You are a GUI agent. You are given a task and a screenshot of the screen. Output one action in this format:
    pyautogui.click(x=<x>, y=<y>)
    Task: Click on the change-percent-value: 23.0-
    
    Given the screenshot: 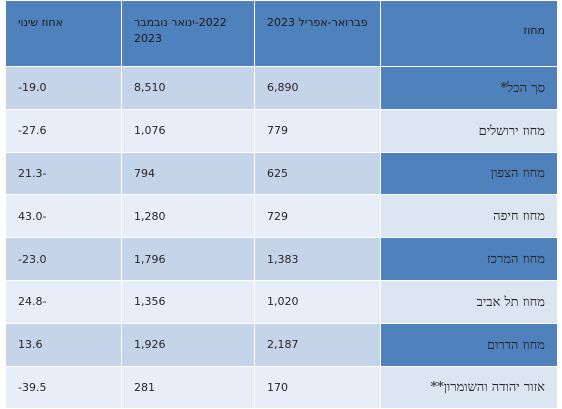 What is the action you would take?
    pyautogui.click(x=63, y=259)
    